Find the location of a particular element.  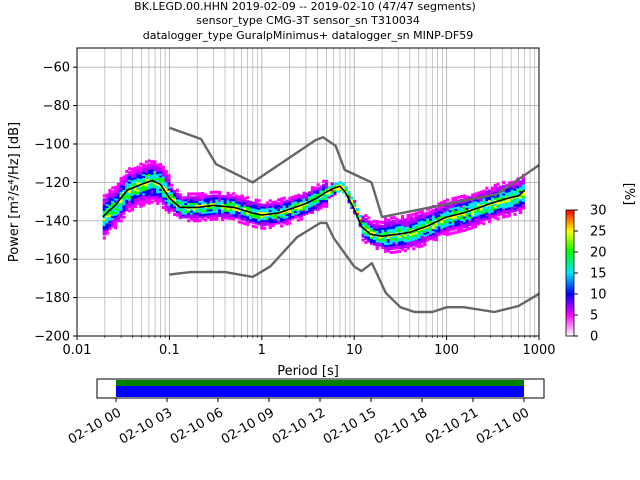

coverage-data-bar is located at coordinates (320, 391).